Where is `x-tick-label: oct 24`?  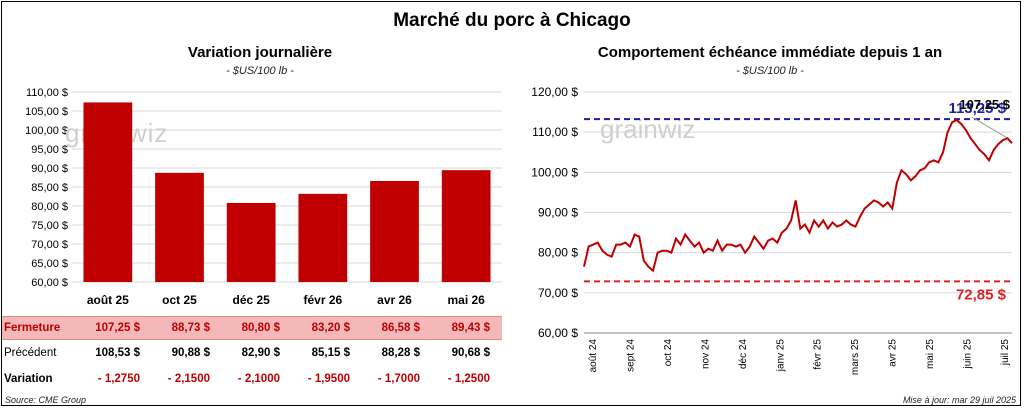
x-tick-label: oct 24 is located at coordinates (668, 353).